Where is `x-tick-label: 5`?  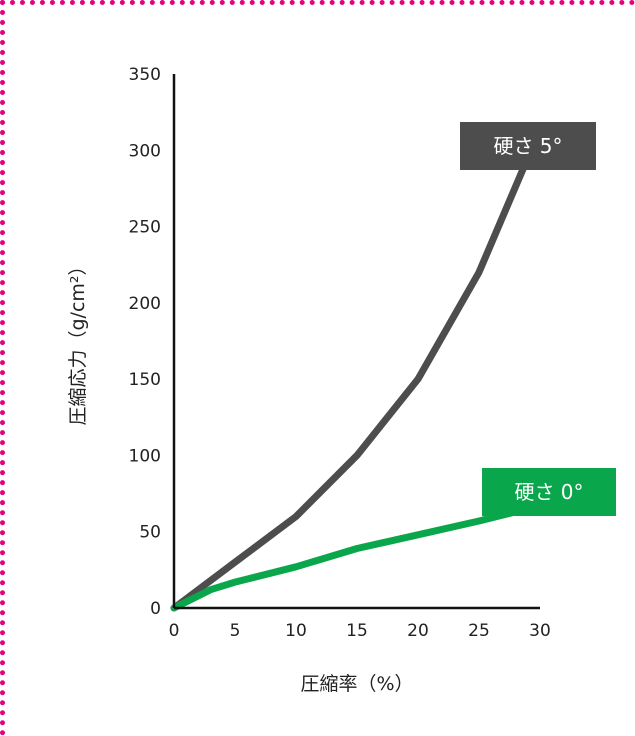 x-tick-label: 5 is located at coordinates (235, 631).